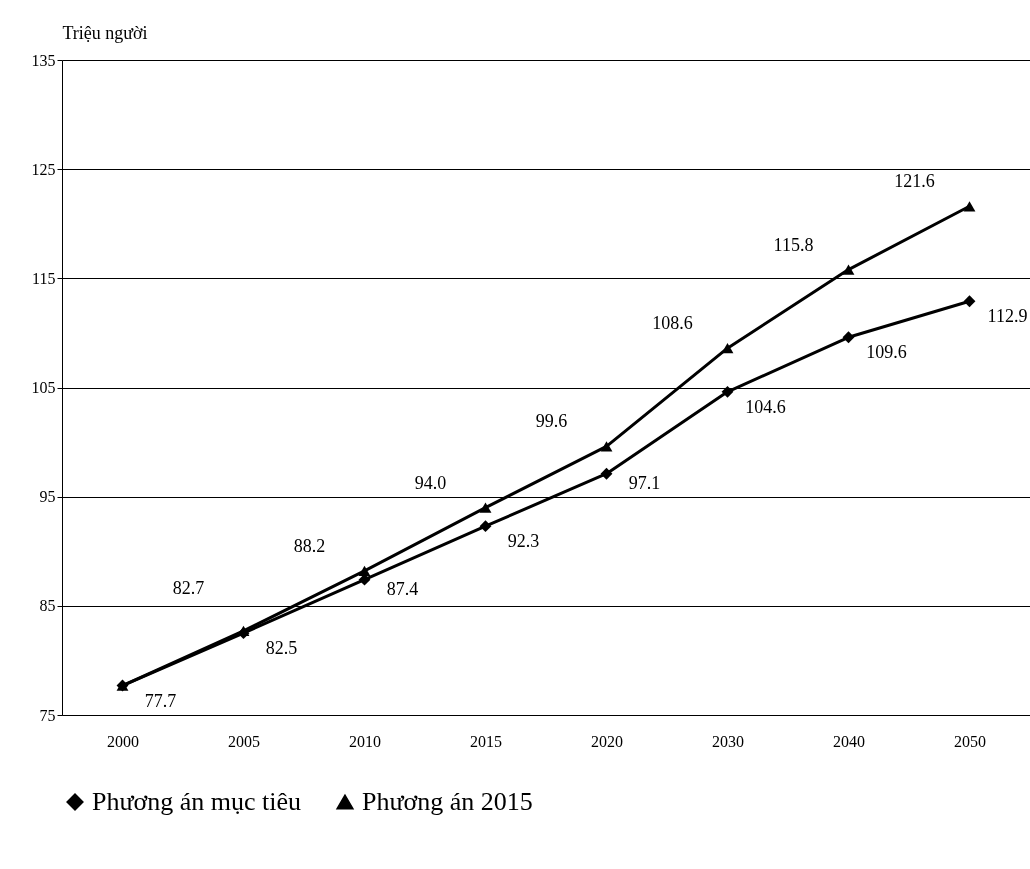 Image resolution: width=1030 pixels, height=869 pixels. I want to click on y-tick-label: 105, so click(43, 387).